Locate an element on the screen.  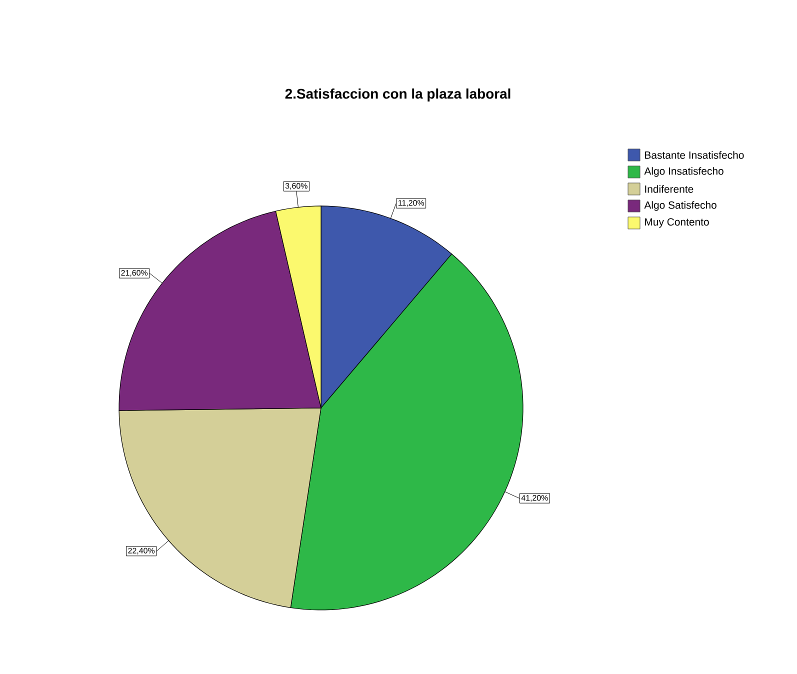
legend-label: Muy Contento is located at coordinates (677, 223).